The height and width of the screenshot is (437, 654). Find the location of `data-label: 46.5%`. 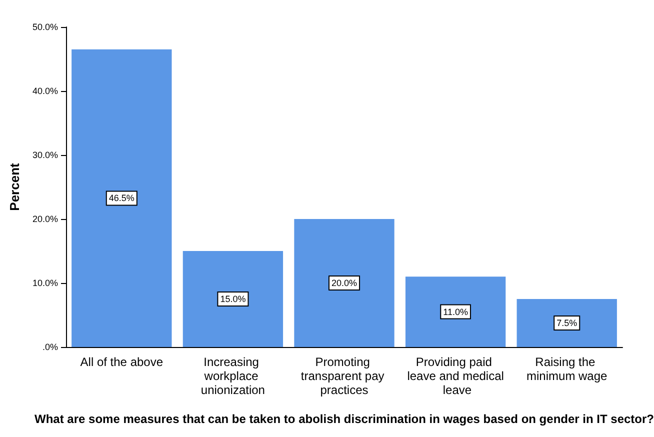

data-label: 46.5% is located at coordinates (121, 198).